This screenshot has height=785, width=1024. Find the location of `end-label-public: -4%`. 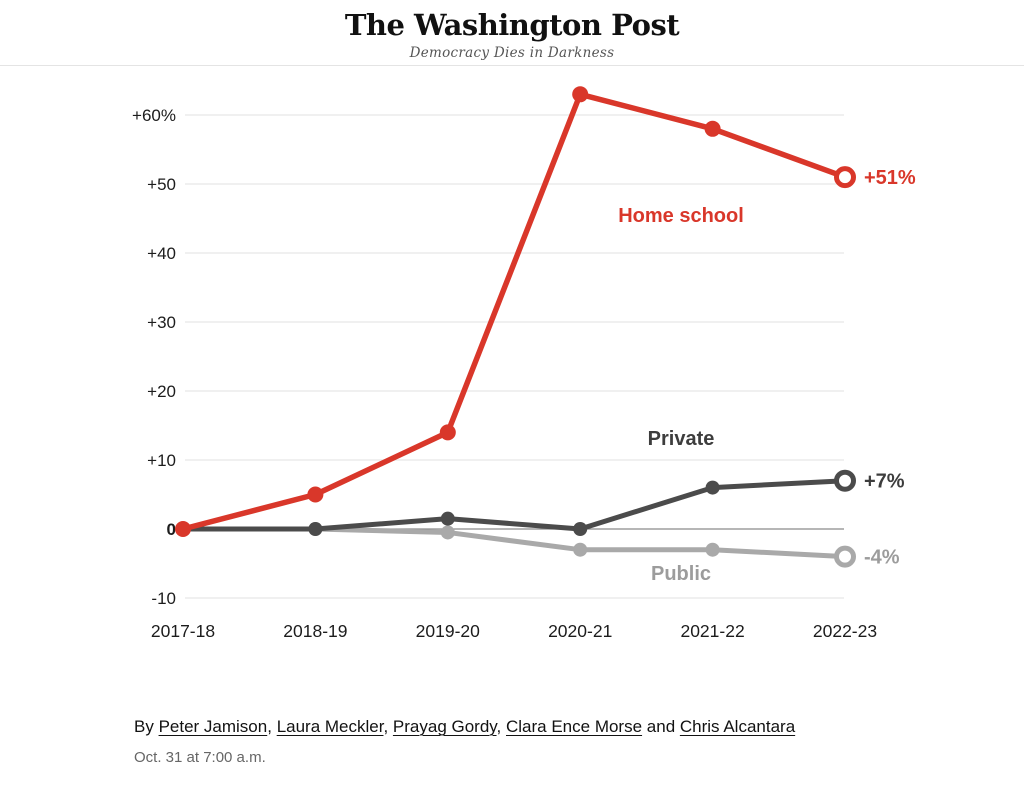

end-label-public: -4% is located at coordinates (882, 558).